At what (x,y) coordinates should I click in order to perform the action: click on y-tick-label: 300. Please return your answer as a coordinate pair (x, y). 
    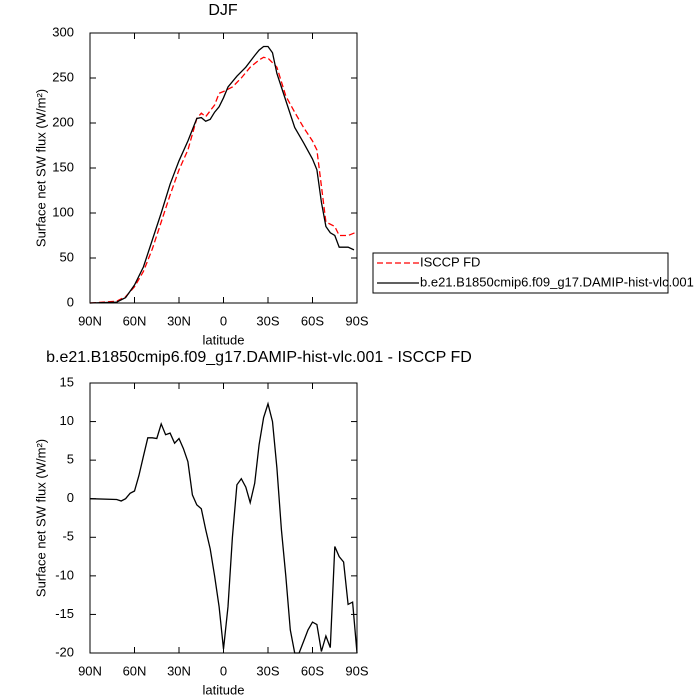
    Looking at the image, I should click on (63, 31).